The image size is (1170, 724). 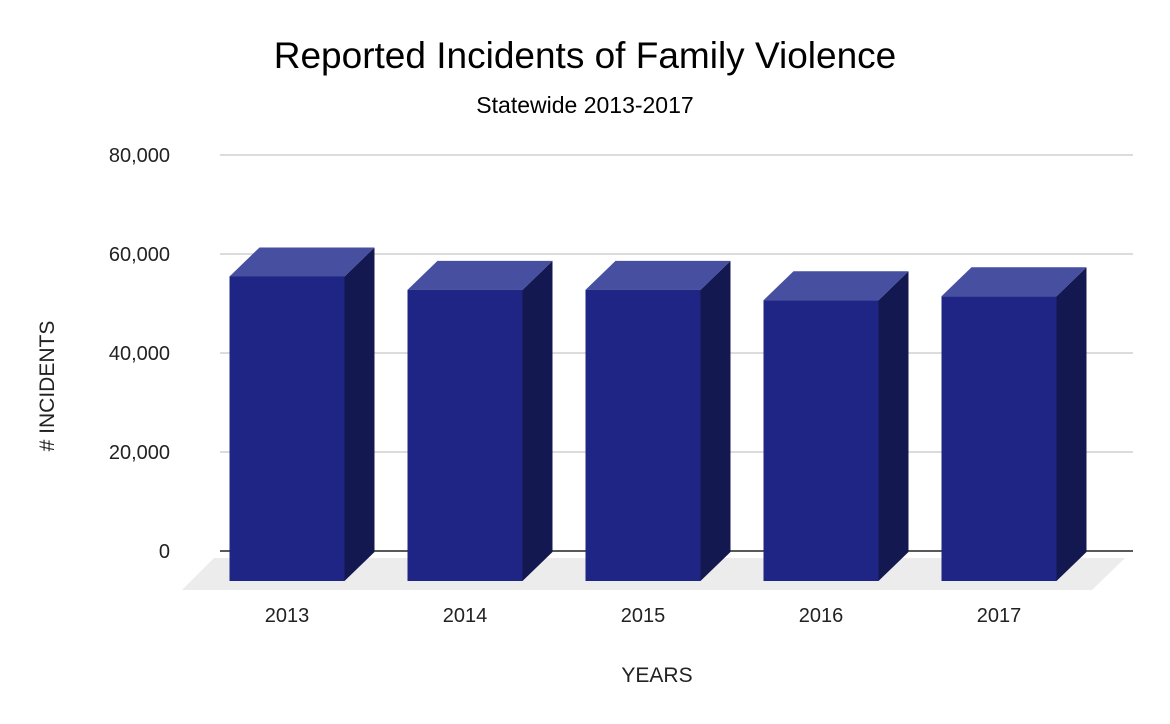 I want to click on y-axis-label: # INCIDENTS, so click(x=47, y=386).